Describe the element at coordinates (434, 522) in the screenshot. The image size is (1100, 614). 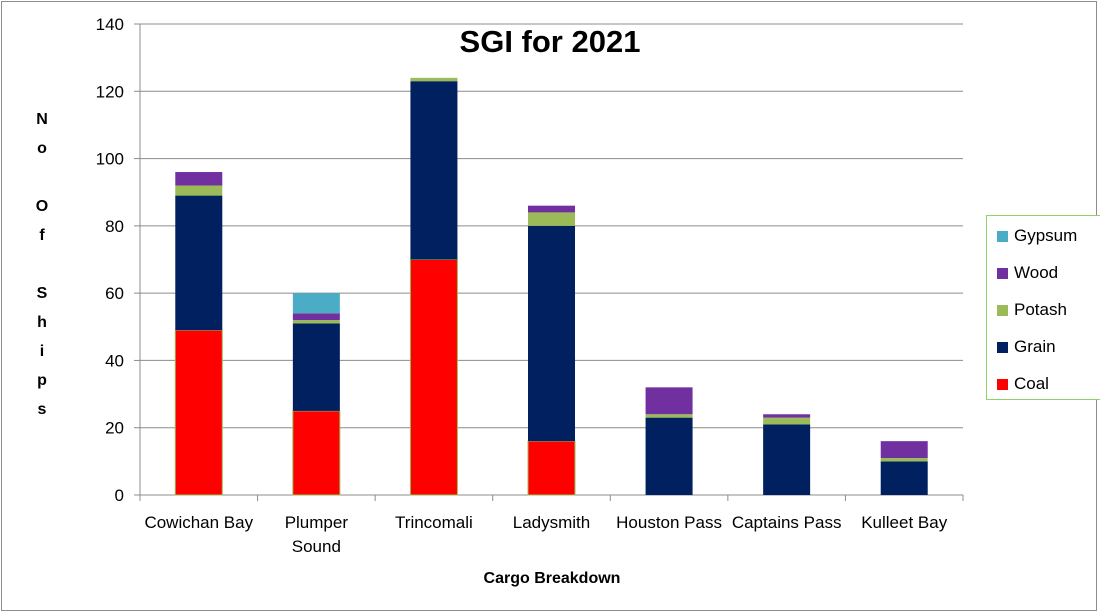
I see `x-tick-label: Trincomali` at that location.